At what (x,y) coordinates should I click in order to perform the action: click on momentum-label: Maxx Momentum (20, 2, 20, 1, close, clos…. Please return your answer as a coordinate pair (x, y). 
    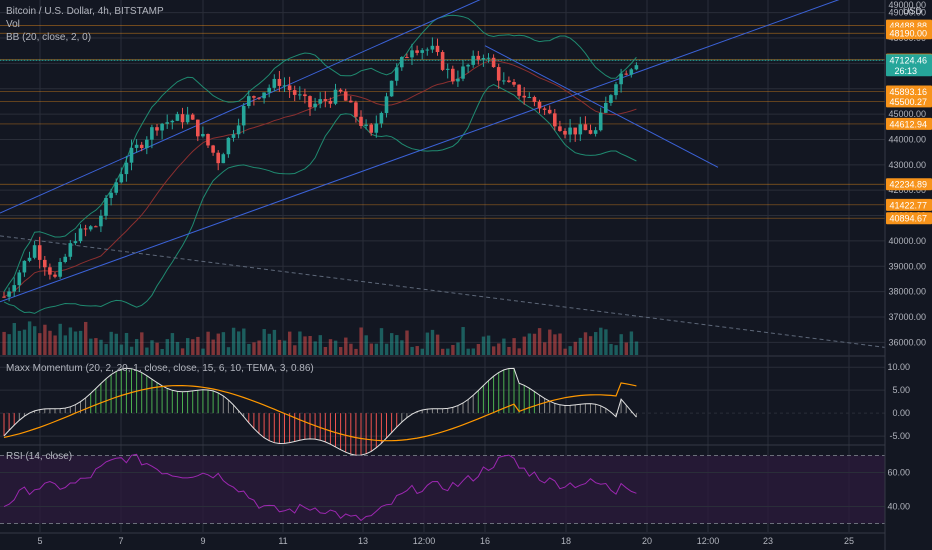
    Looking at the image, I should click on (160, 368).